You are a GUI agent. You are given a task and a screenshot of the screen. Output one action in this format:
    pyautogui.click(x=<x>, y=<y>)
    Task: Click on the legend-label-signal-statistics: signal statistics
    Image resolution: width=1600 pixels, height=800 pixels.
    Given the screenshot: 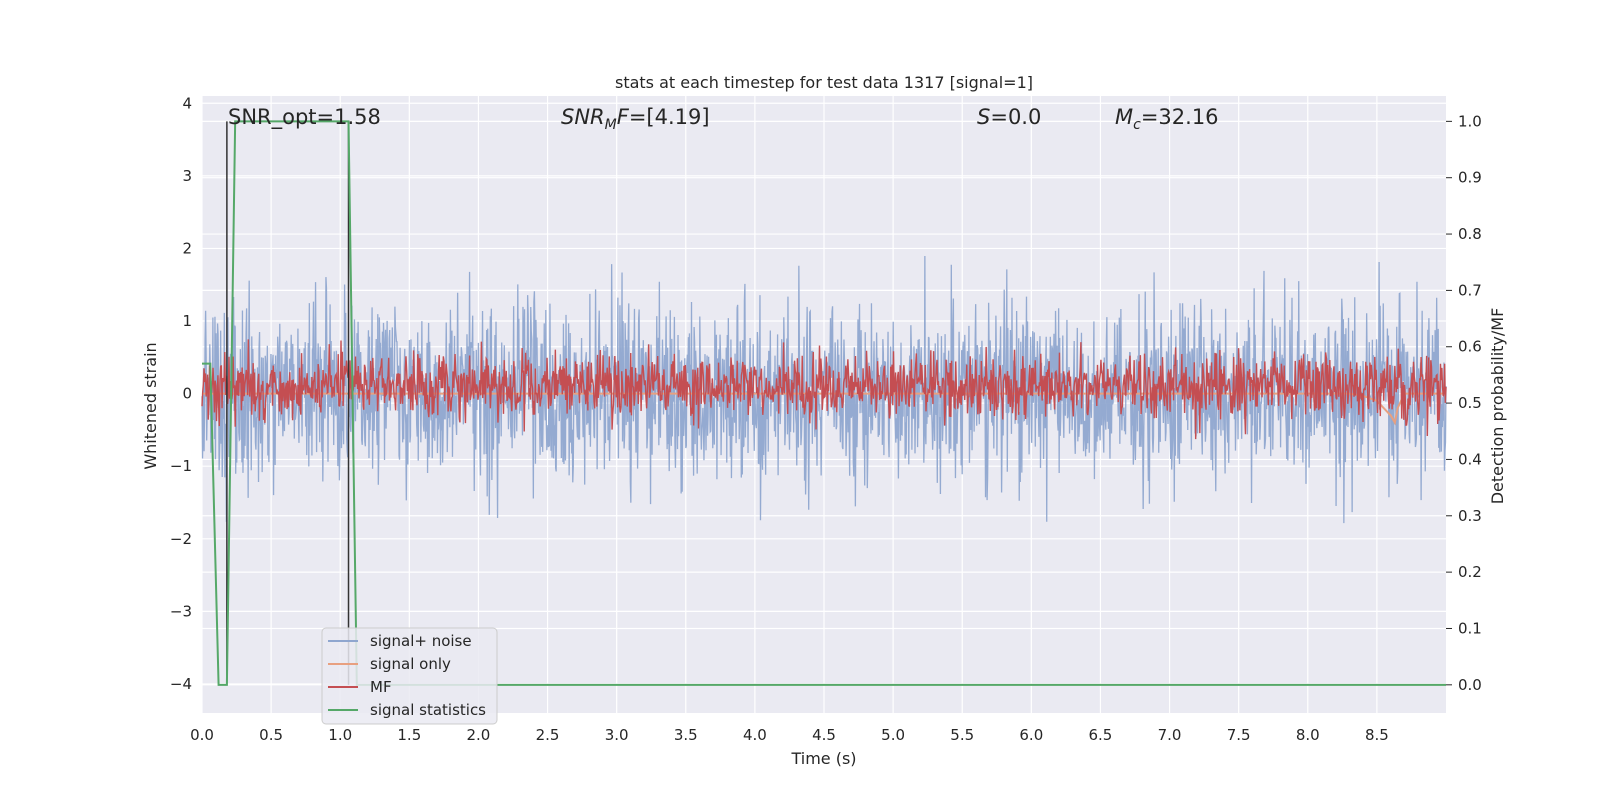 What is the action you would take?
    pyautogui.click(x=428, y=710)
    